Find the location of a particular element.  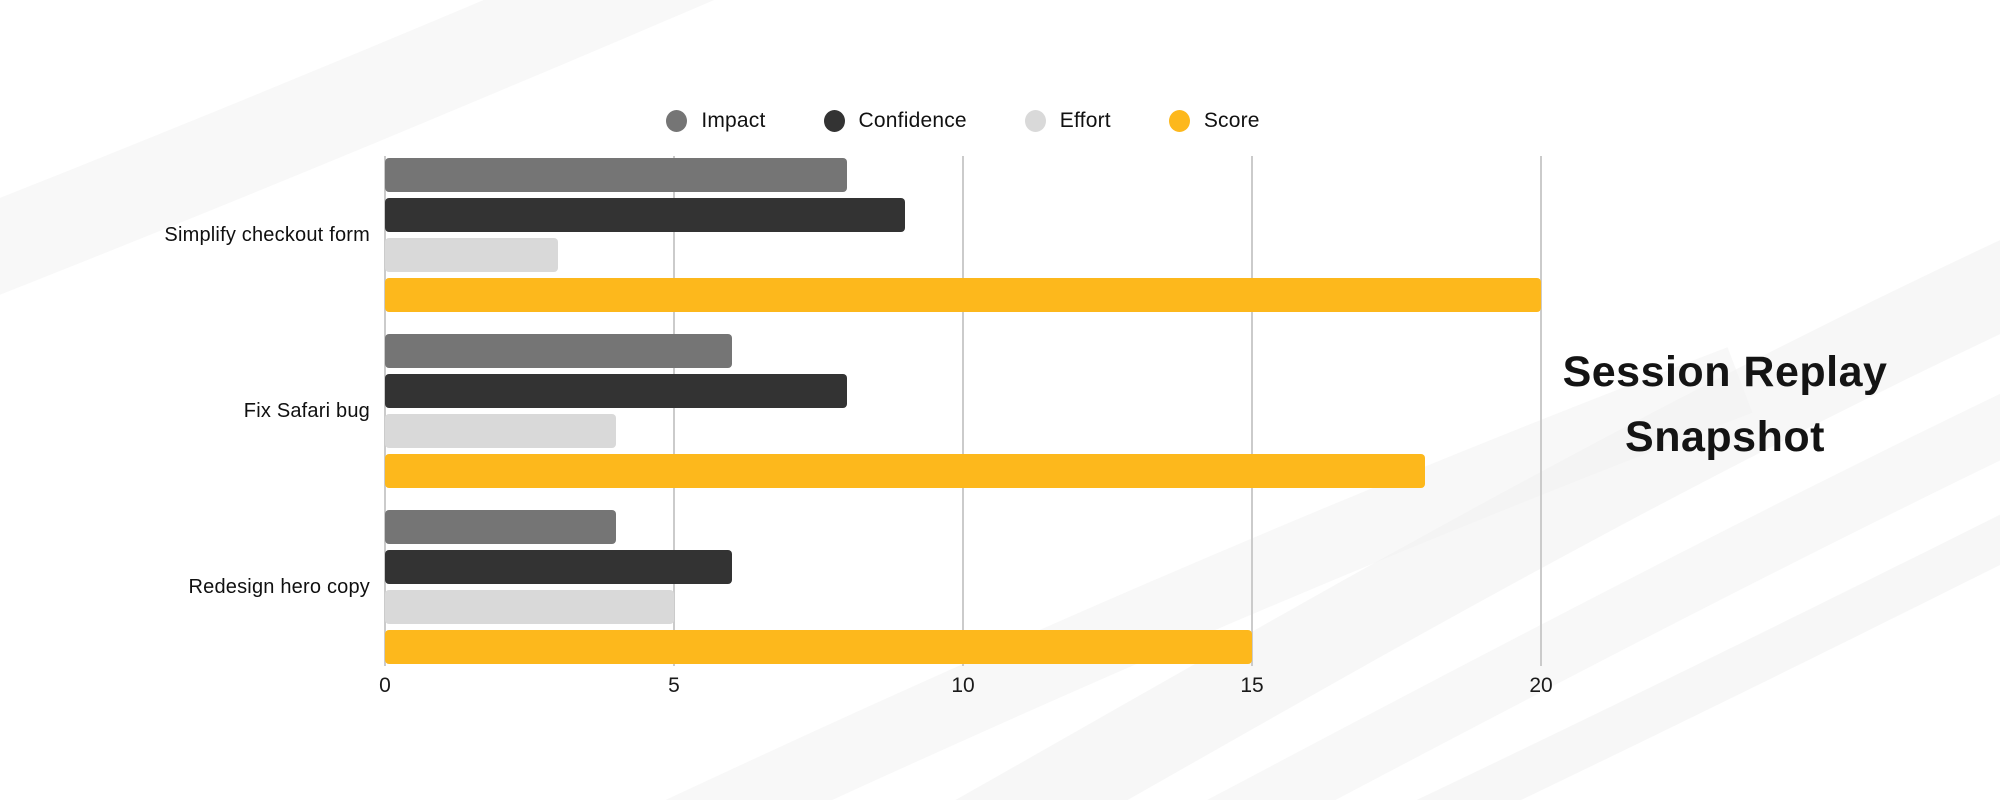

category-row: Fix Safari bug is located at coordinates (820, 411).